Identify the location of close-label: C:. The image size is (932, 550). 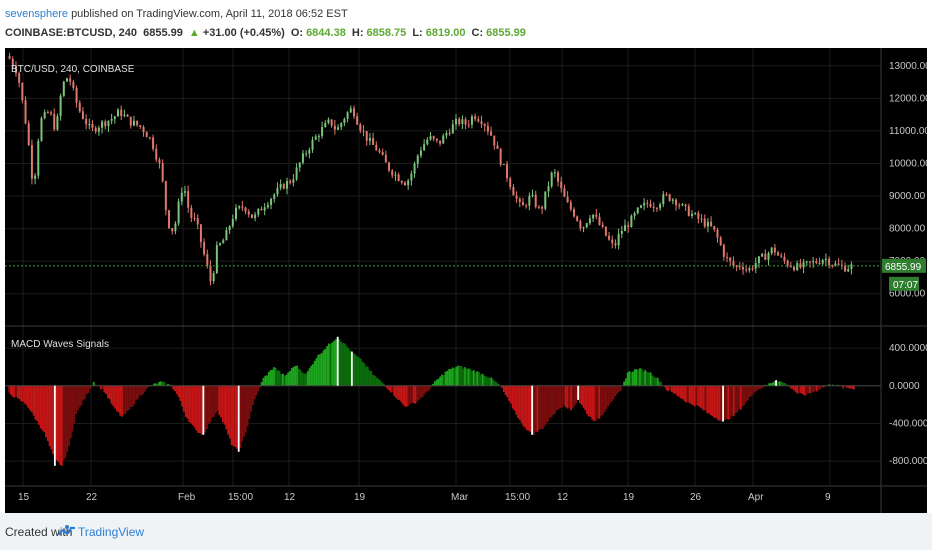
(477, 33).